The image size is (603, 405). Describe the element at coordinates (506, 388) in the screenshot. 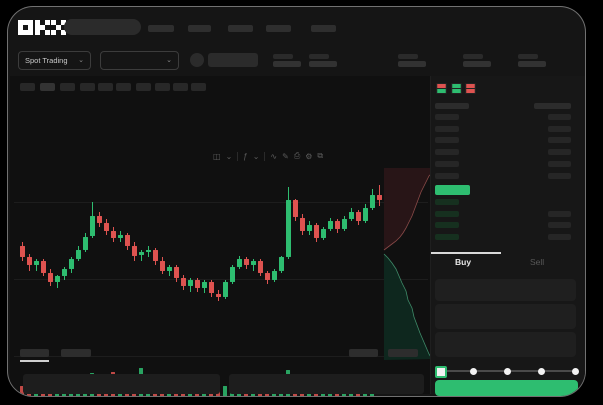

I see `buy-button` at that location.